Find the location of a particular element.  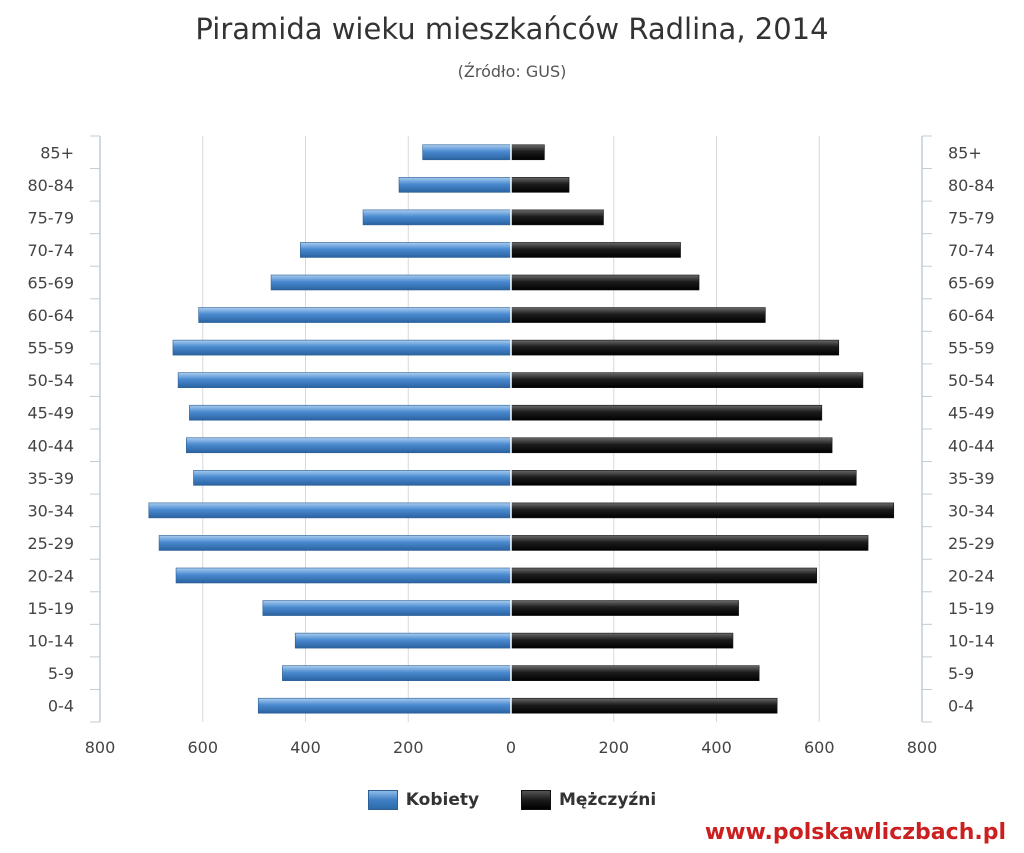

chart-subtitle: (Źródło: GUS) is located at coordinates (512, 71).